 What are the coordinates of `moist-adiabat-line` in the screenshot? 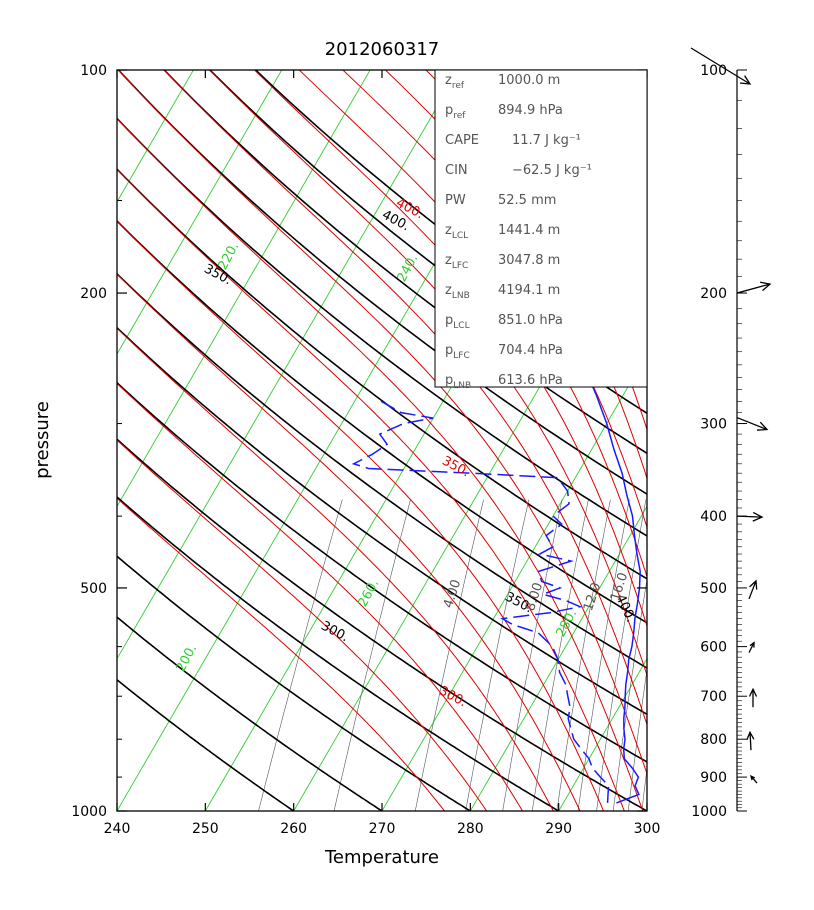 It's located at (281, 654).